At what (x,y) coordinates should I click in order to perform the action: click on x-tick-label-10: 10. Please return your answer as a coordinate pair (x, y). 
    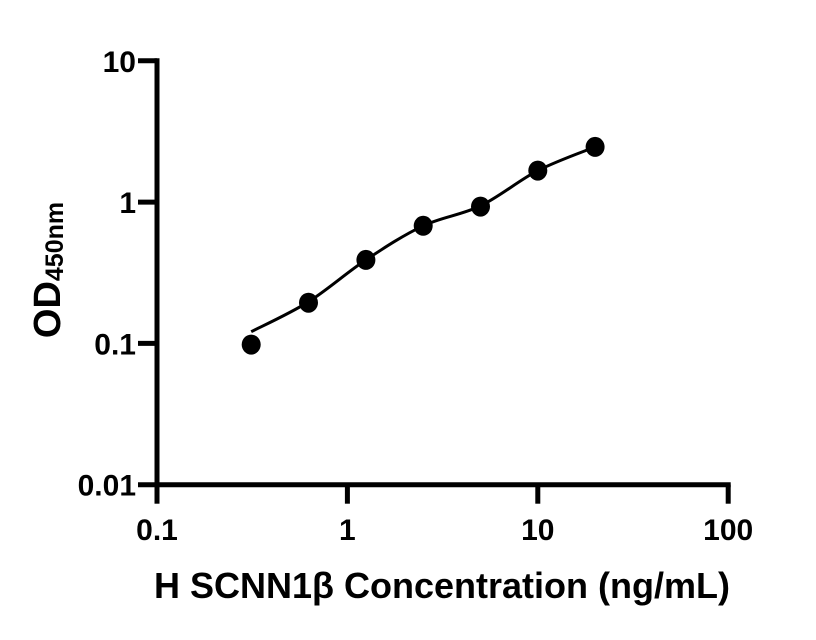
    Looking at the image, I should click on (537, 530).